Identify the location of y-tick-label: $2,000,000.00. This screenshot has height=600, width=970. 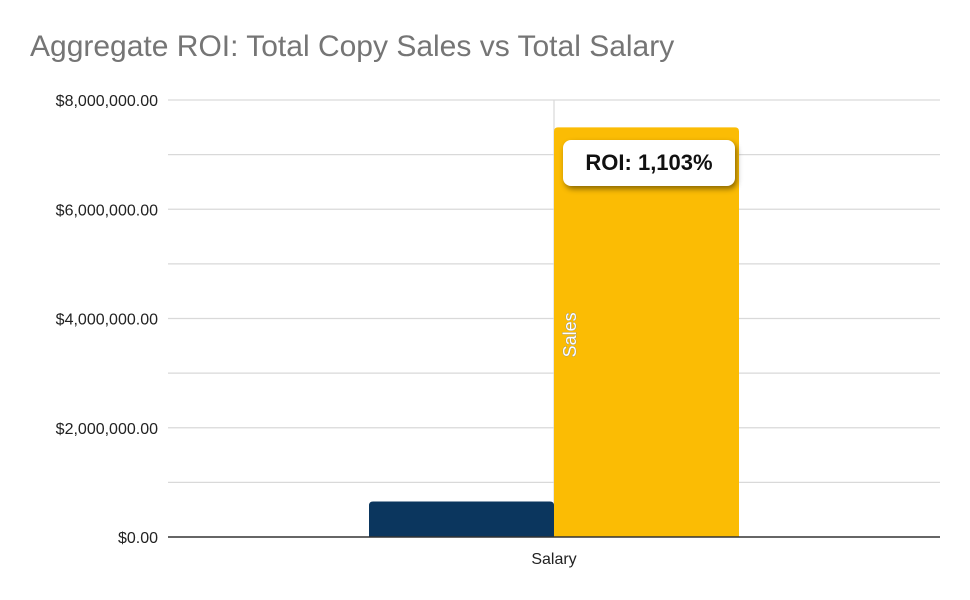
(107, 429).